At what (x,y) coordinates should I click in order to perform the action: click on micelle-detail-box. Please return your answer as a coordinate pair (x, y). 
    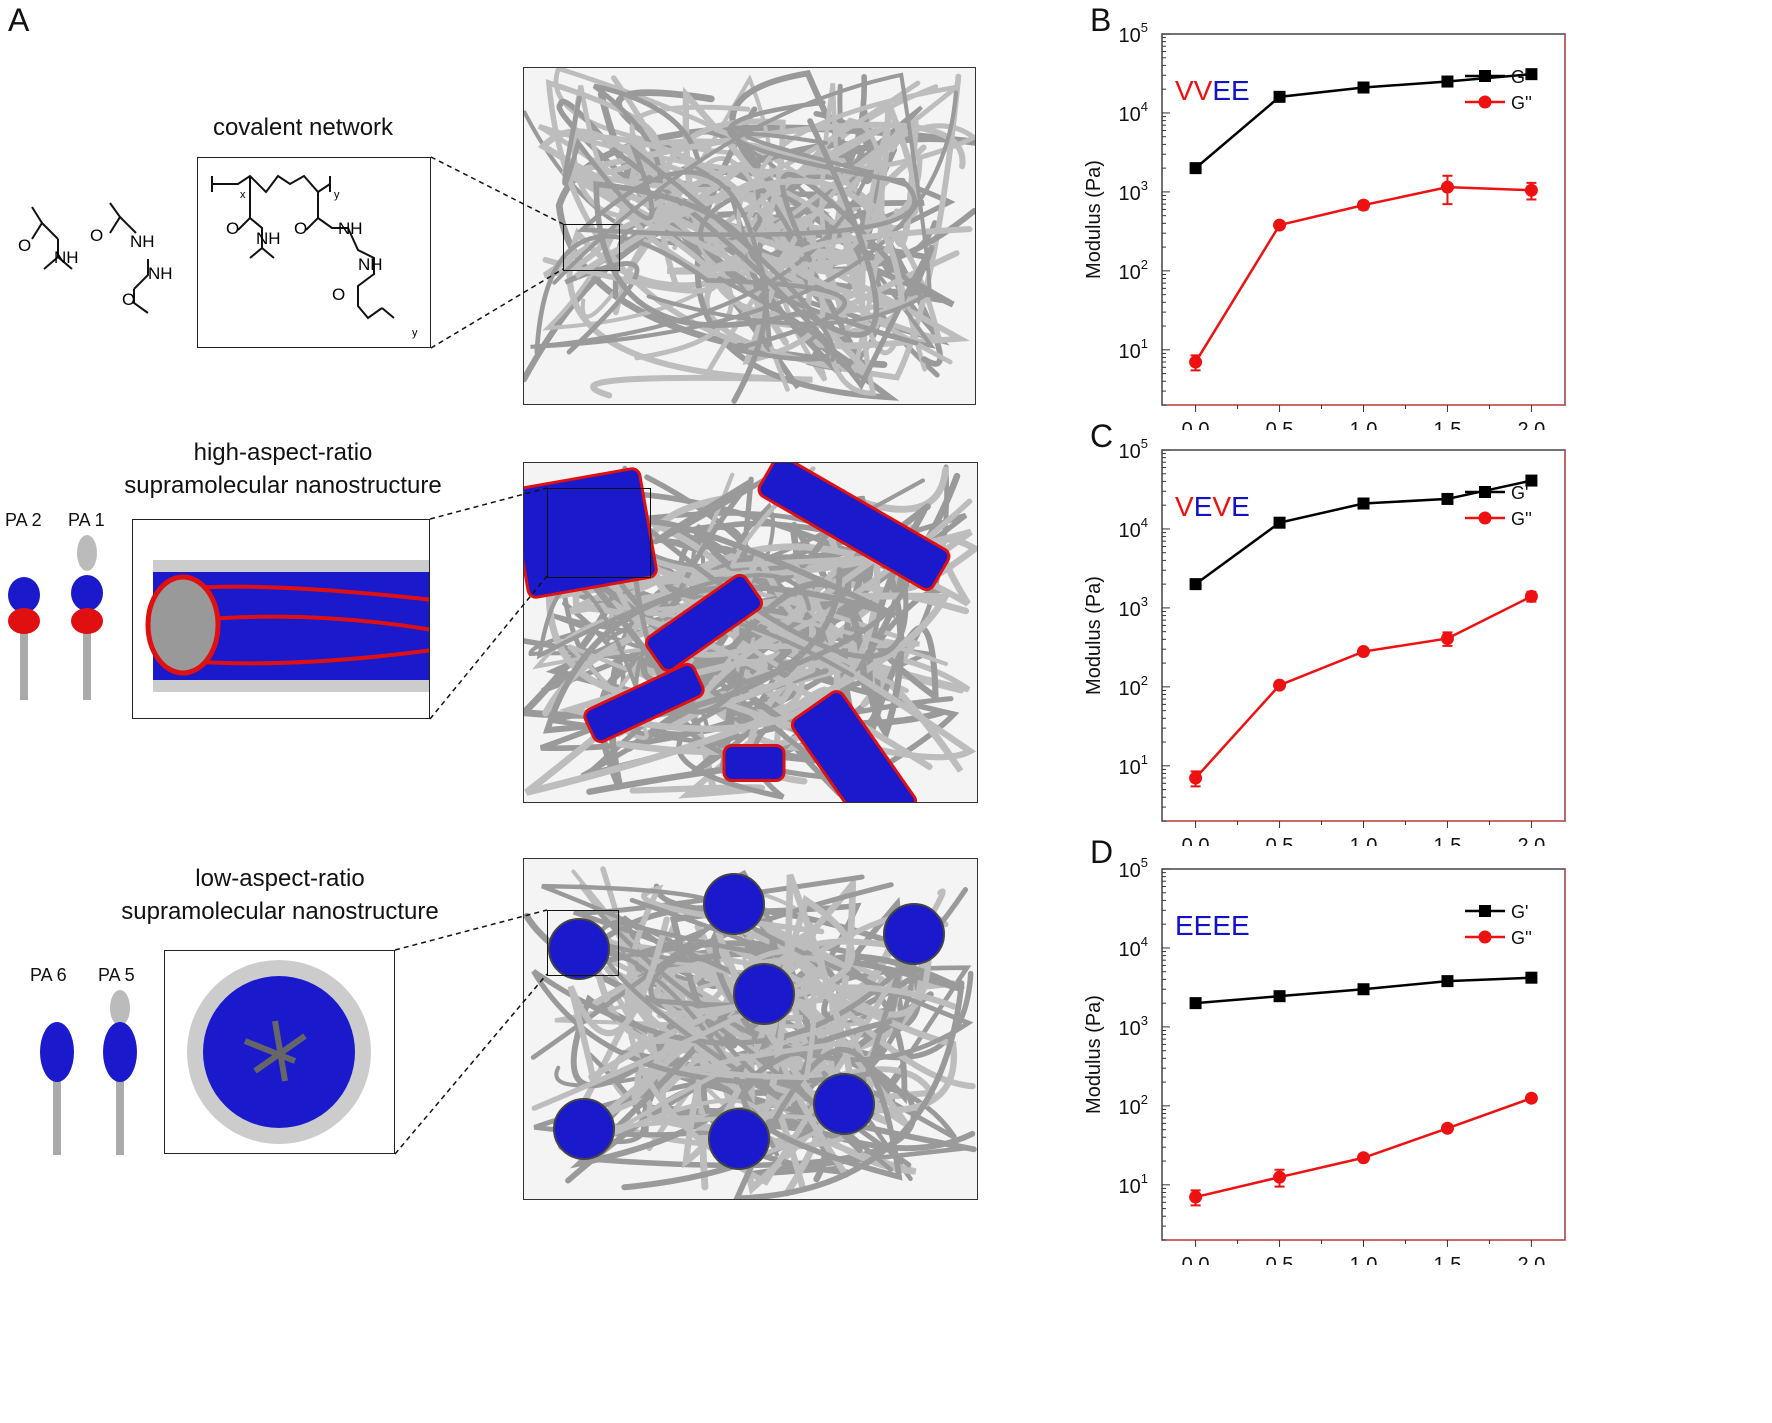
    Looking at the image, I should click on (279, 1052).